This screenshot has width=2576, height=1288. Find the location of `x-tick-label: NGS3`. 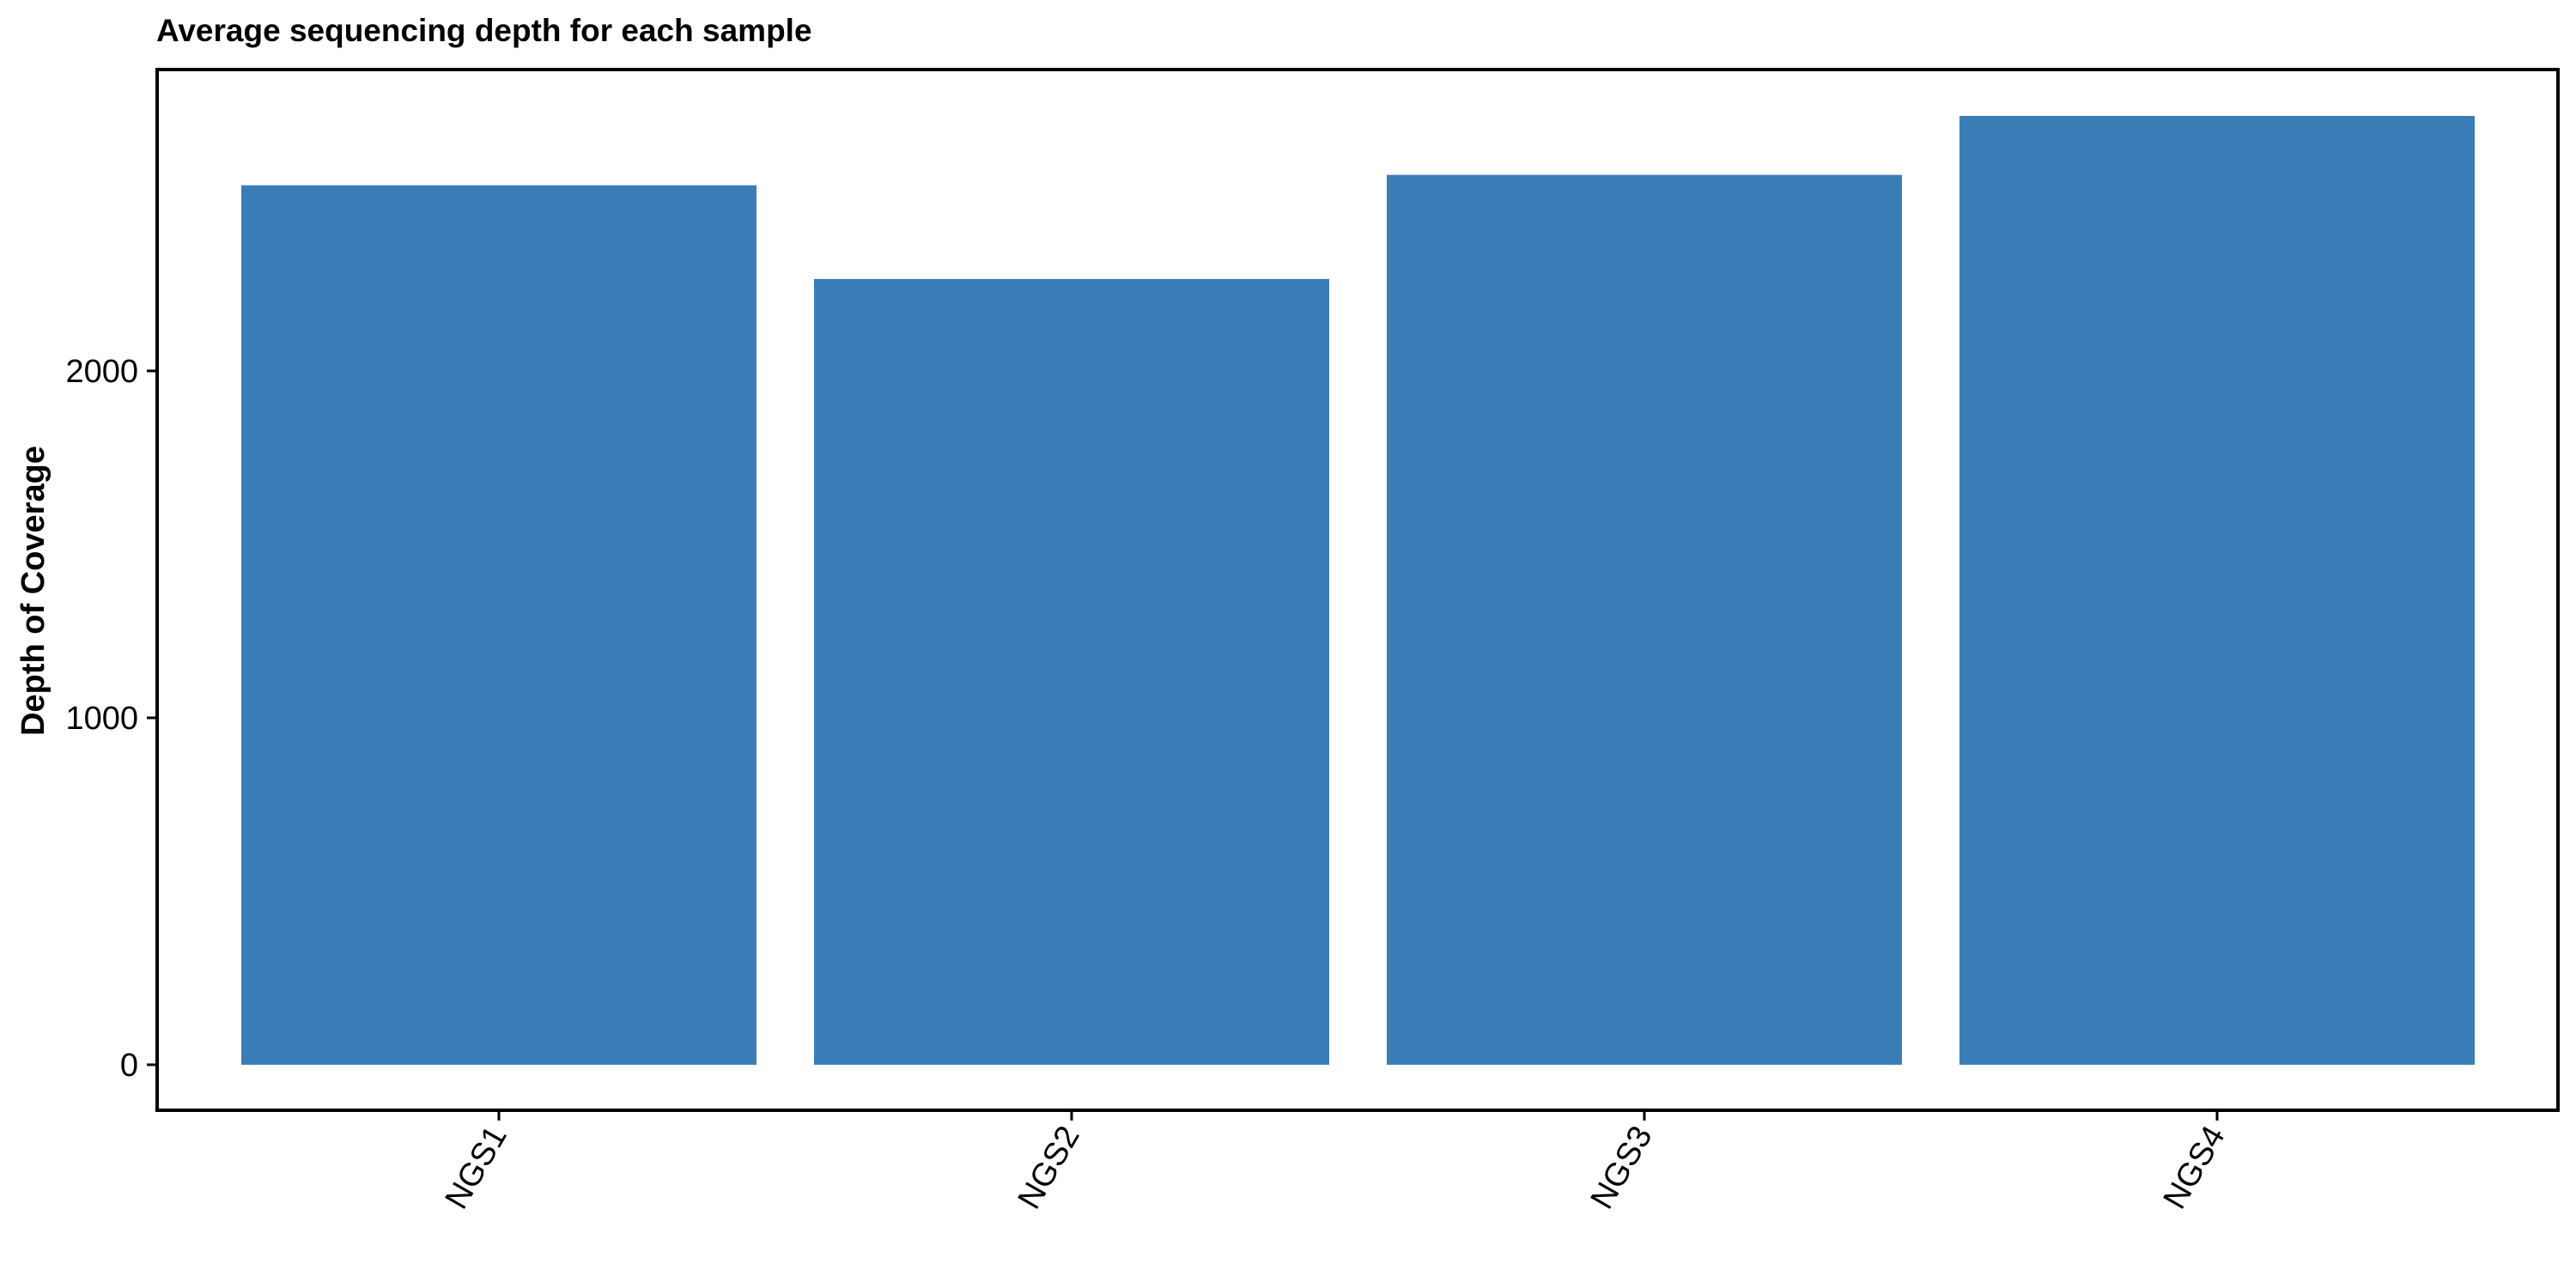

x-tick-label: NGS3 is located at coordinates (1622, 1169).